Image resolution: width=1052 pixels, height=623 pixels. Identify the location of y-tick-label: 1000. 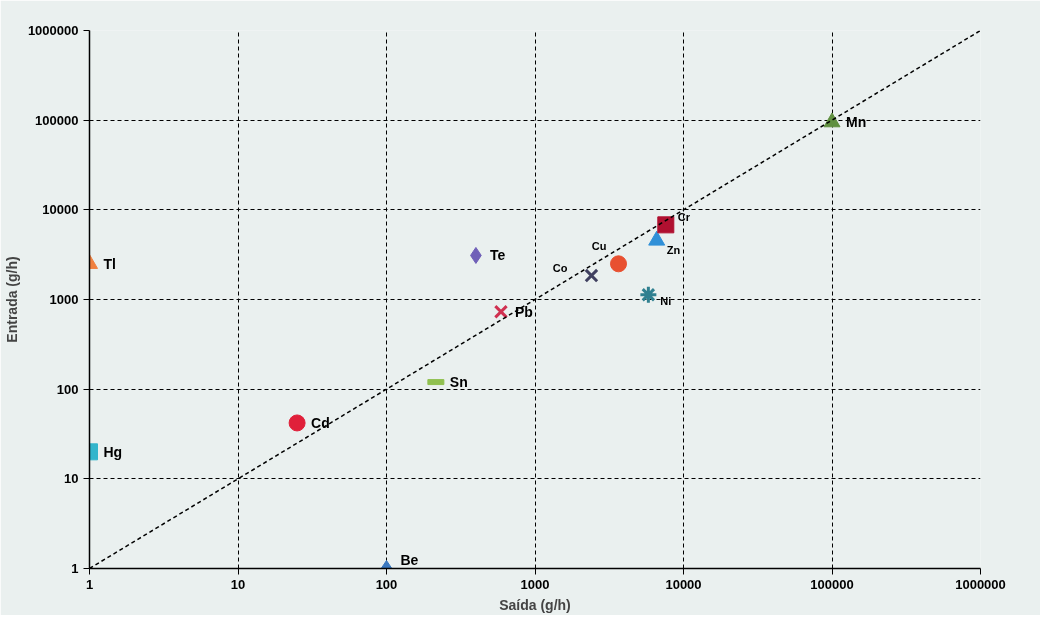
(64, 299).